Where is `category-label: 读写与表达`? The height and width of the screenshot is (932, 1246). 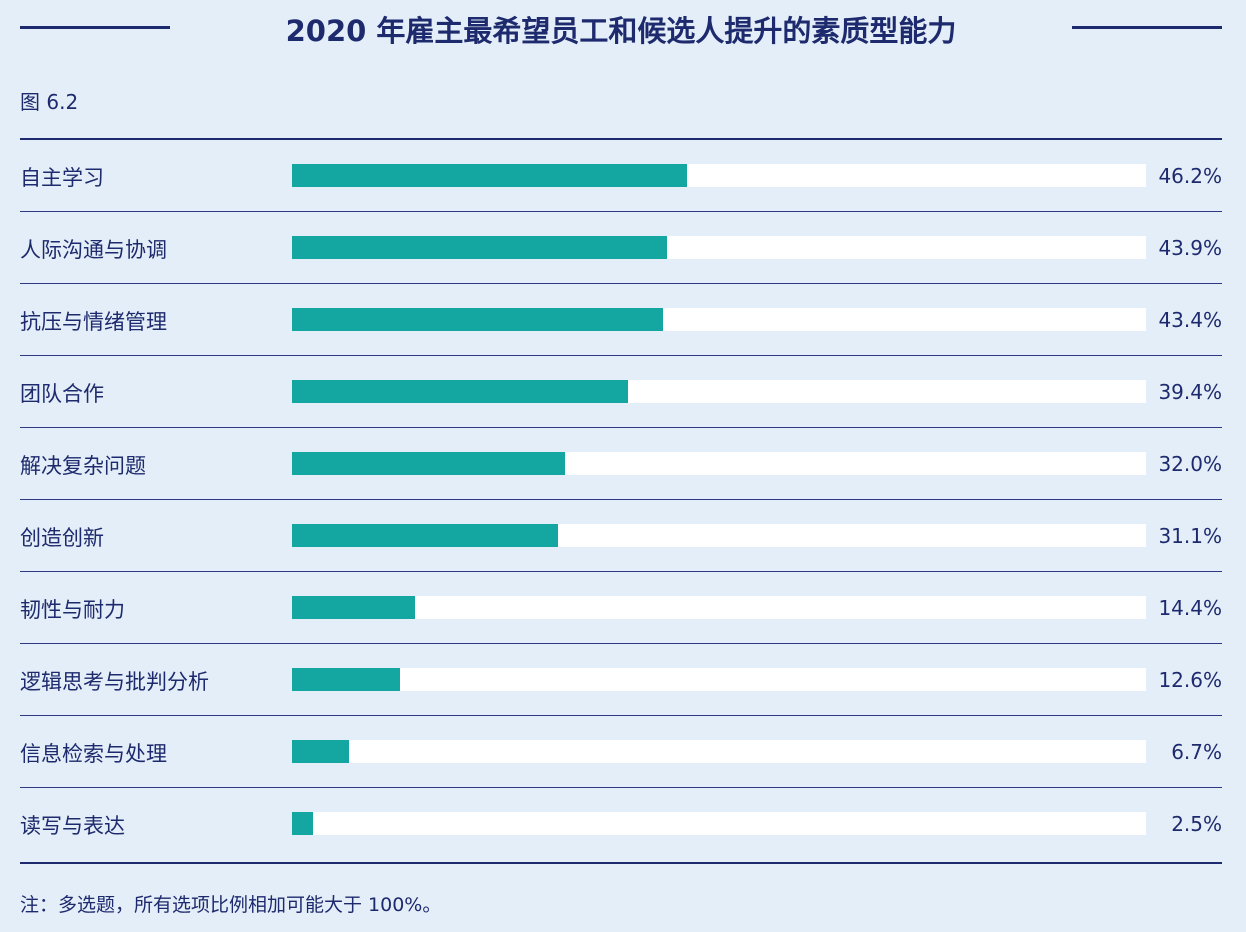
category-label: 读写与表达 is located at coordinates (72, 826).